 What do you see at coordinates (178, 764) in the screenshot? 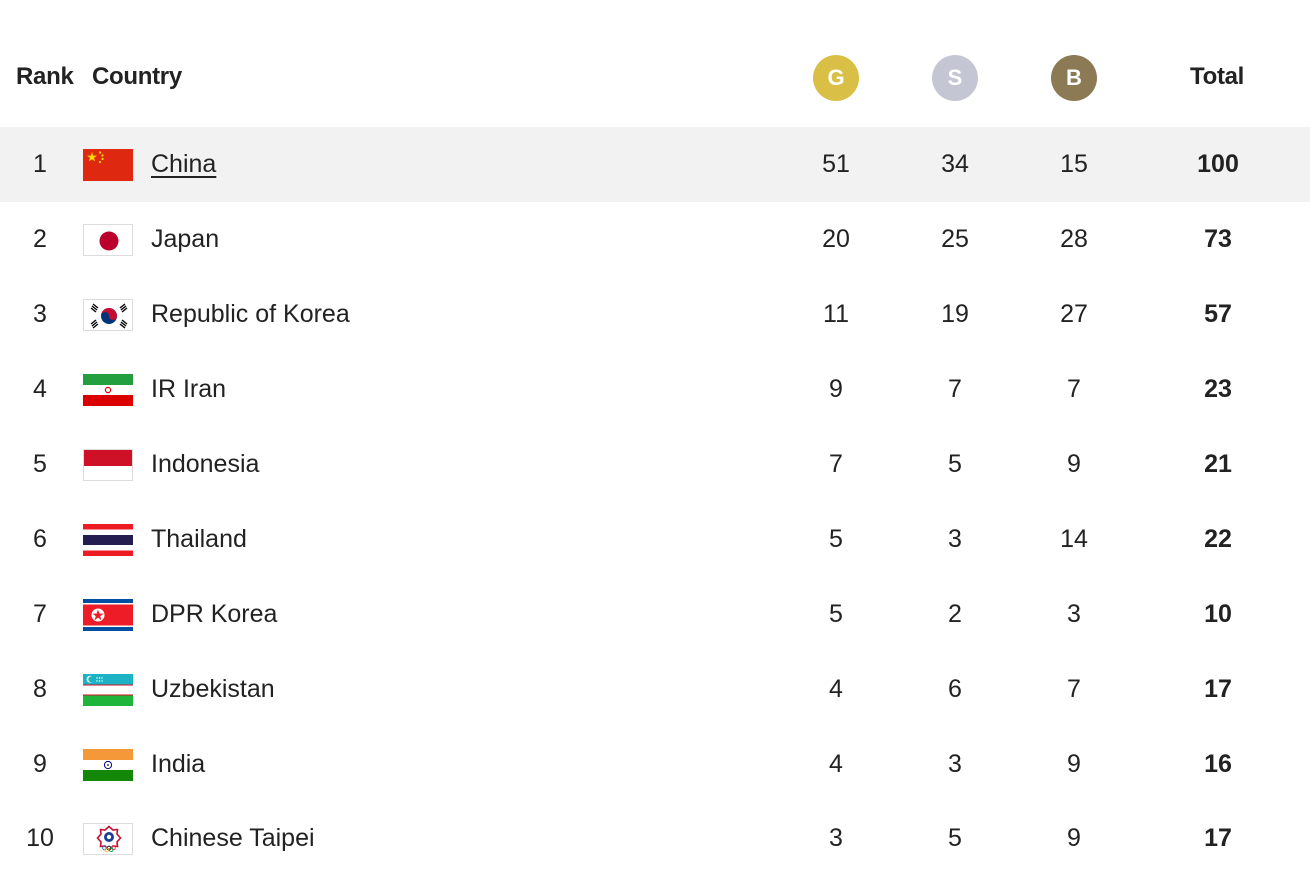
I see `country-name: India` at bounding box center [178, 764].